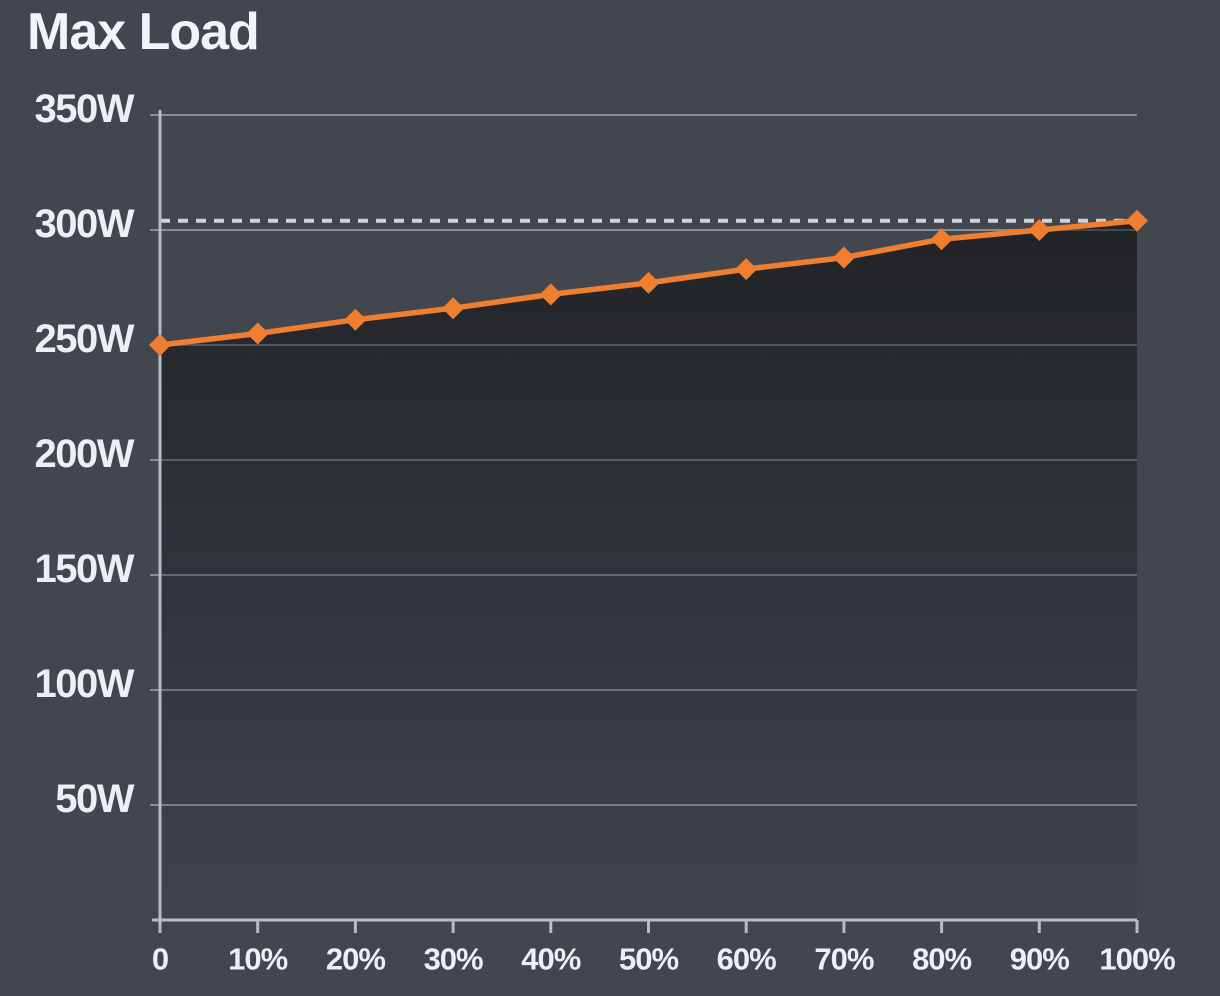 This screenshot has height=996, width=1220. I want to click on x-axis-label: 10%, so click(257, 959).